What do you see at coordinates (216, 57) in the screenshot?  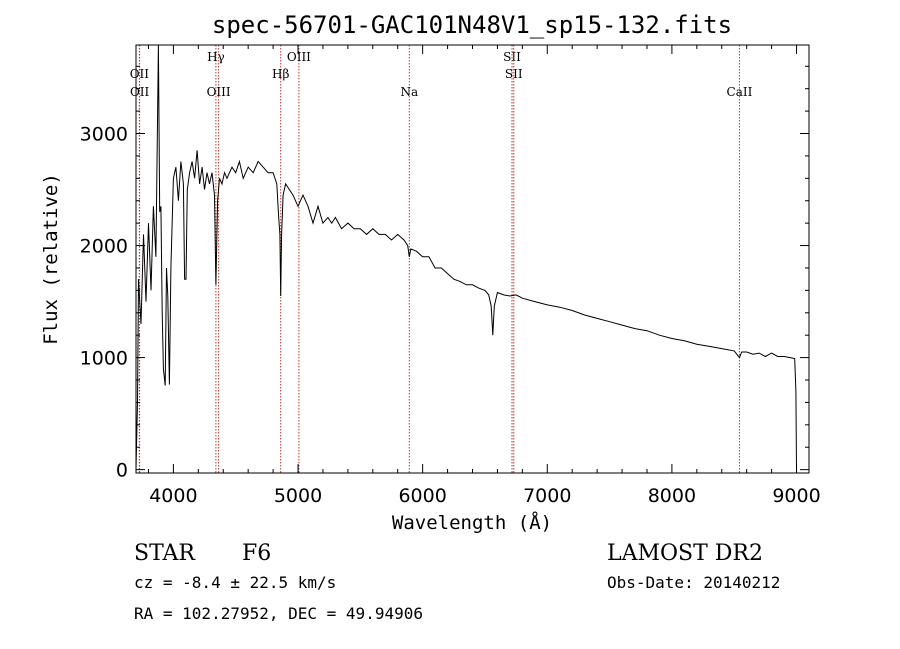 I see `spectral-line-label: Hγ` at bounding box center [216, 57].